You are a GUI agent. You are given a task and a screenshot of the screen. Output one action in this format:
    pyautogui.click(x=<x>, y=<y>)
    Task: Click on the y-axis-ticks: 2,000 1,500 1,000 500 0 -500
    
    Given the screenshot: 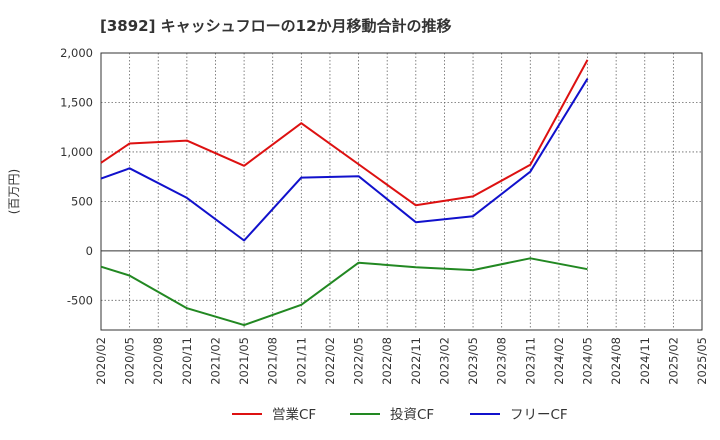 What is the action you would take?
    pyautogui.click(x=76, y=176)
    